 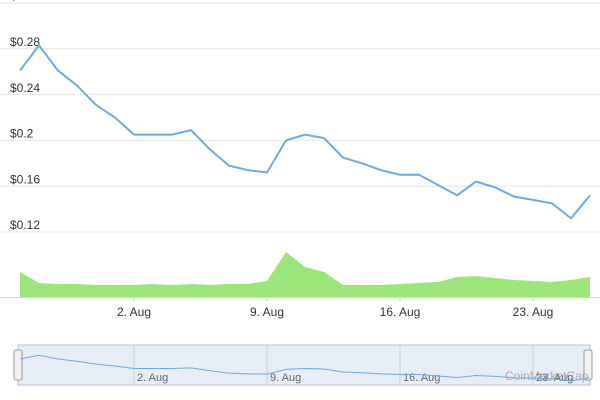 I want to click on navigator-tick-label: 2. Aug, so click(x=152, y=378).